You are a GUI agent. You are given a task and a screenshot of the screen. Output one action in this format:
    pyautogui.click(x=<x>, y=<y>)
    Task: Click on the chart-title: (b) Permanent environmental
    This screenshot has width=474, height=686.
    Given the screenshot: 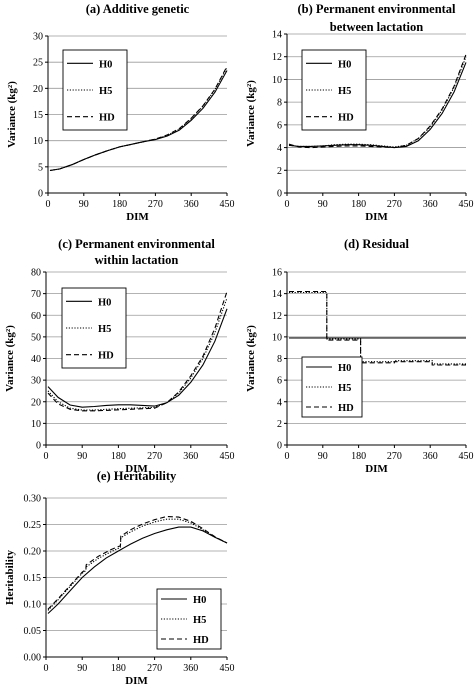 What is the action you would take?
    pyautogui.click(x=376, y=9)
    